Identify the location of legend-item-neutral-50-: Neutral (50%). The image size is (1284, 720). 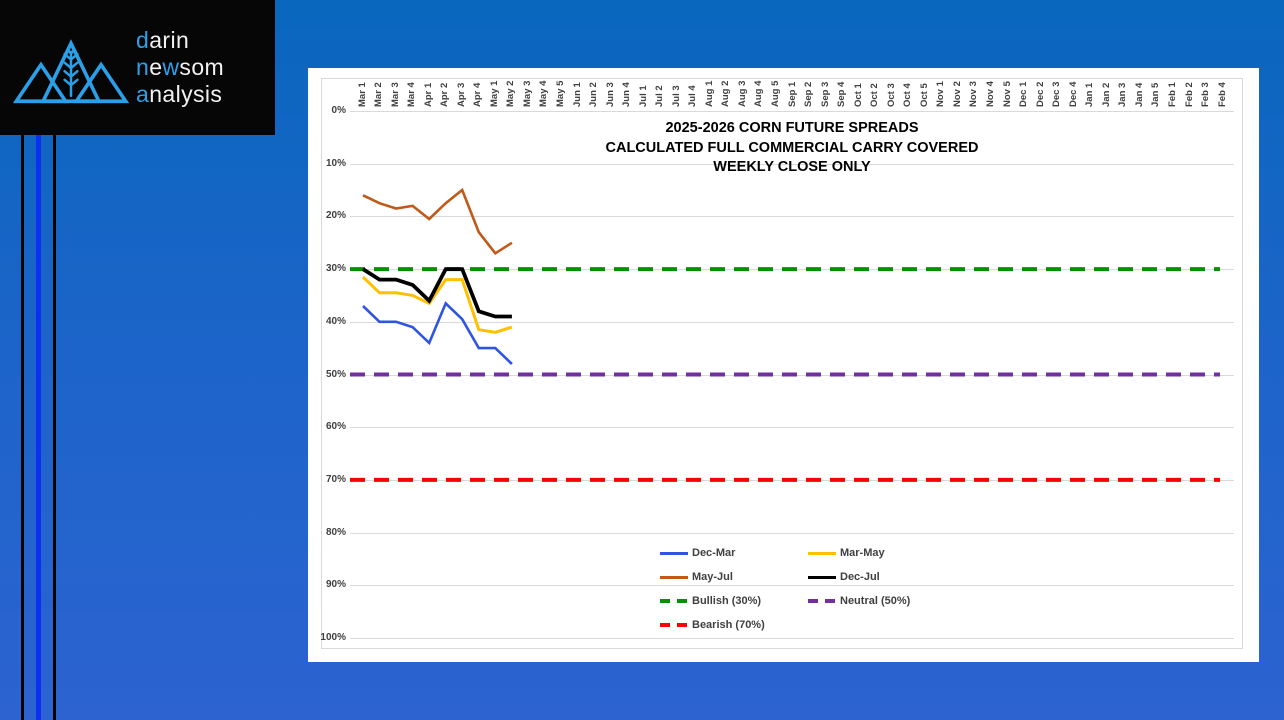
(859, 601).